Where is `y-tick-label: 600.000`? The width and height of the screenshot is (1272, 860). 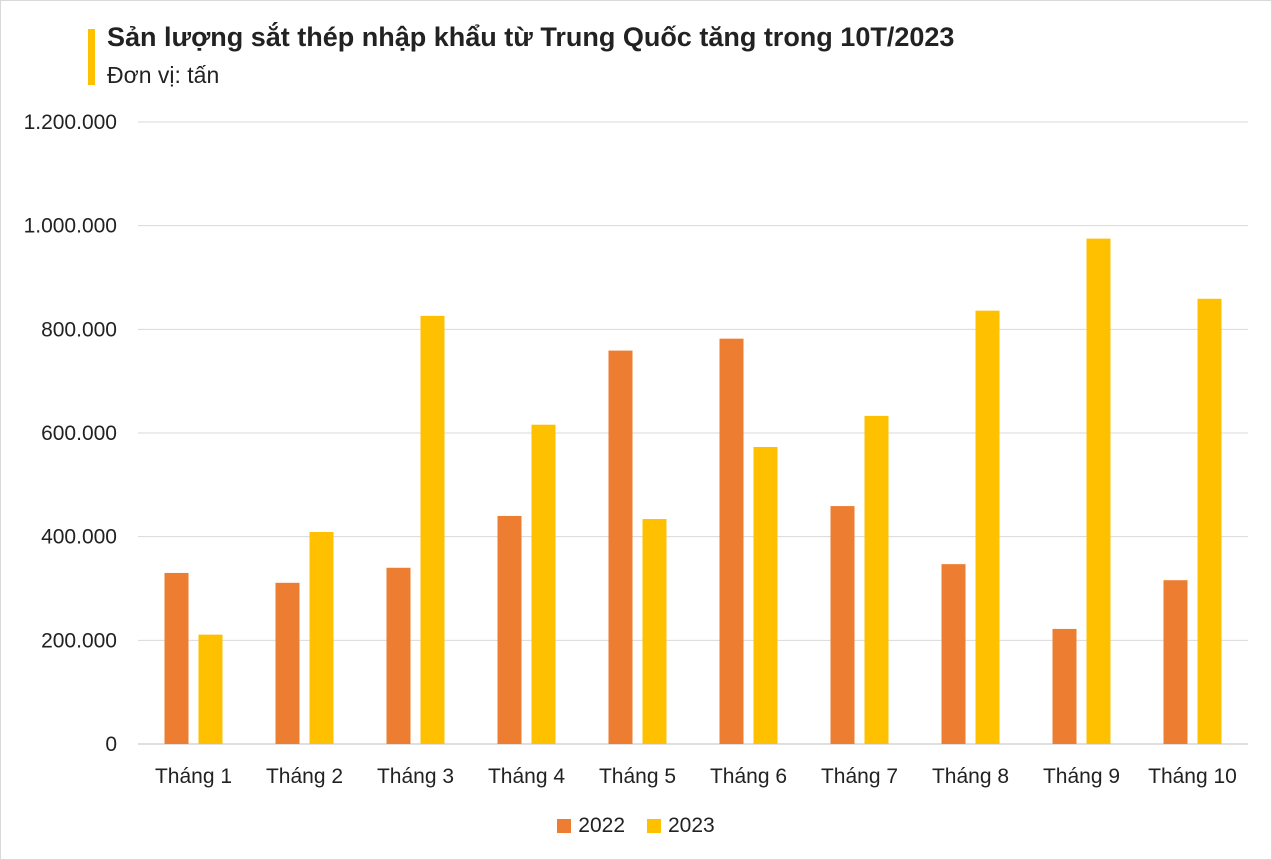
y-tick-label: 600.000 is located at coordinates (79, 433).